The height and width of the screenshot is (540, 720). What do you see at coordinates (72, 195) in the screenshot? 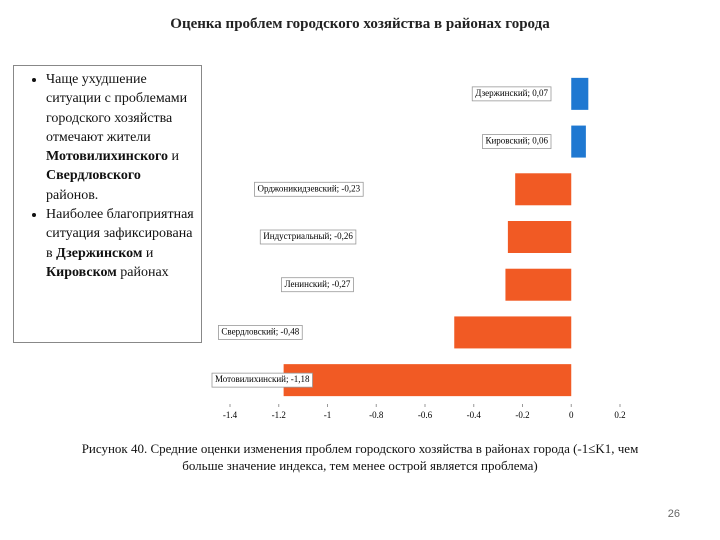
I see `bullet-text: районов.` at bounding box center [72, 195].